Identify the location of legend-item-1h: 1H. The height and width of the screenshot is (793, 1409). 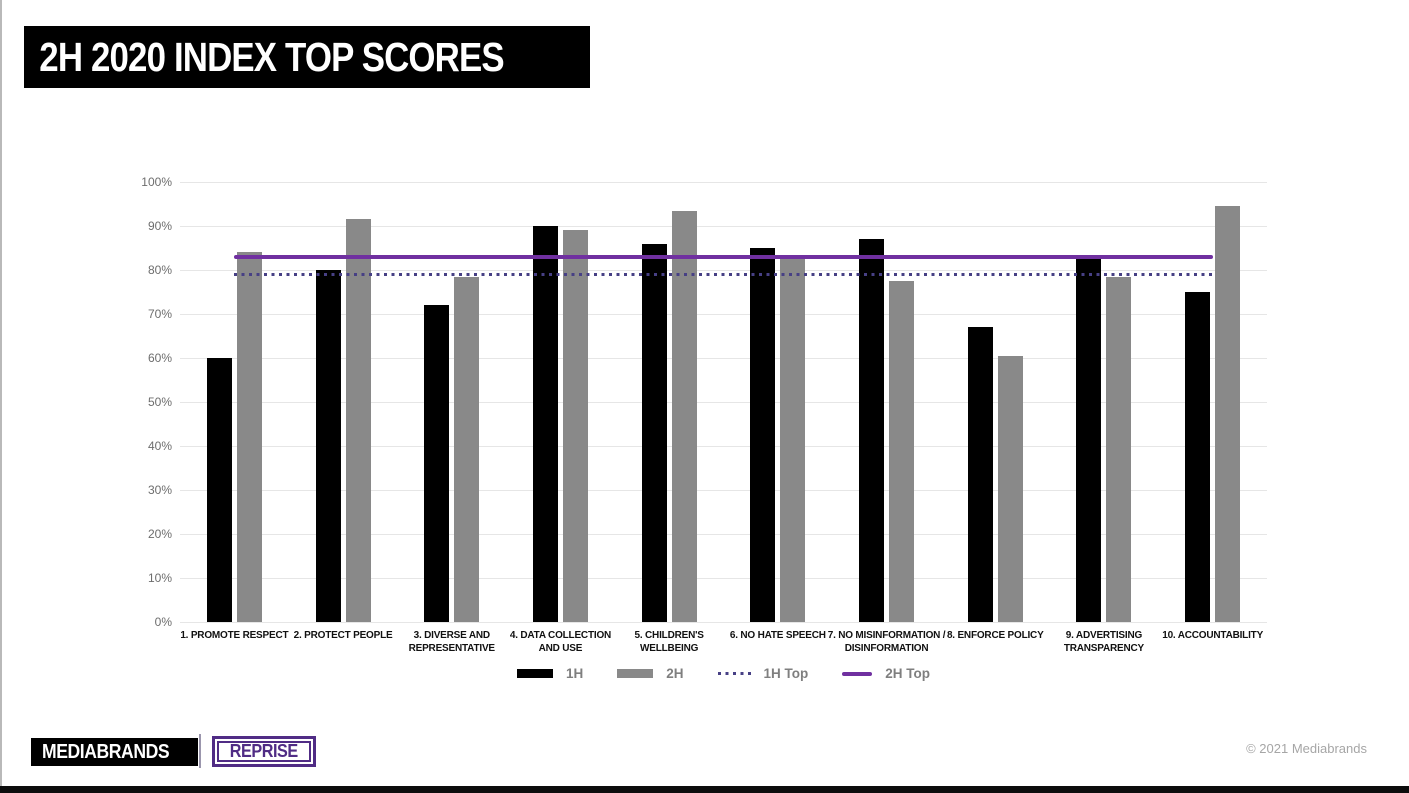
(550, 673).